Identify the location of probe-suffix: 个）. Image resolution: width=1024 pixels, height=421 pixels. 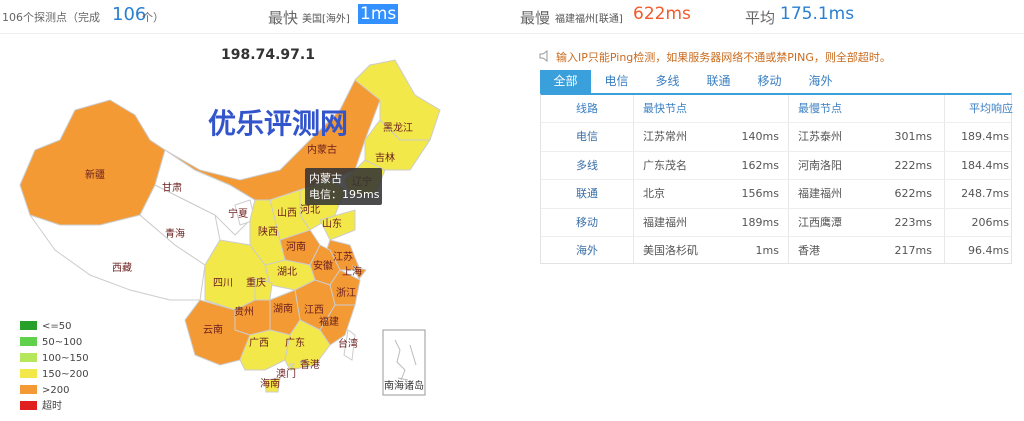
(153, 17).